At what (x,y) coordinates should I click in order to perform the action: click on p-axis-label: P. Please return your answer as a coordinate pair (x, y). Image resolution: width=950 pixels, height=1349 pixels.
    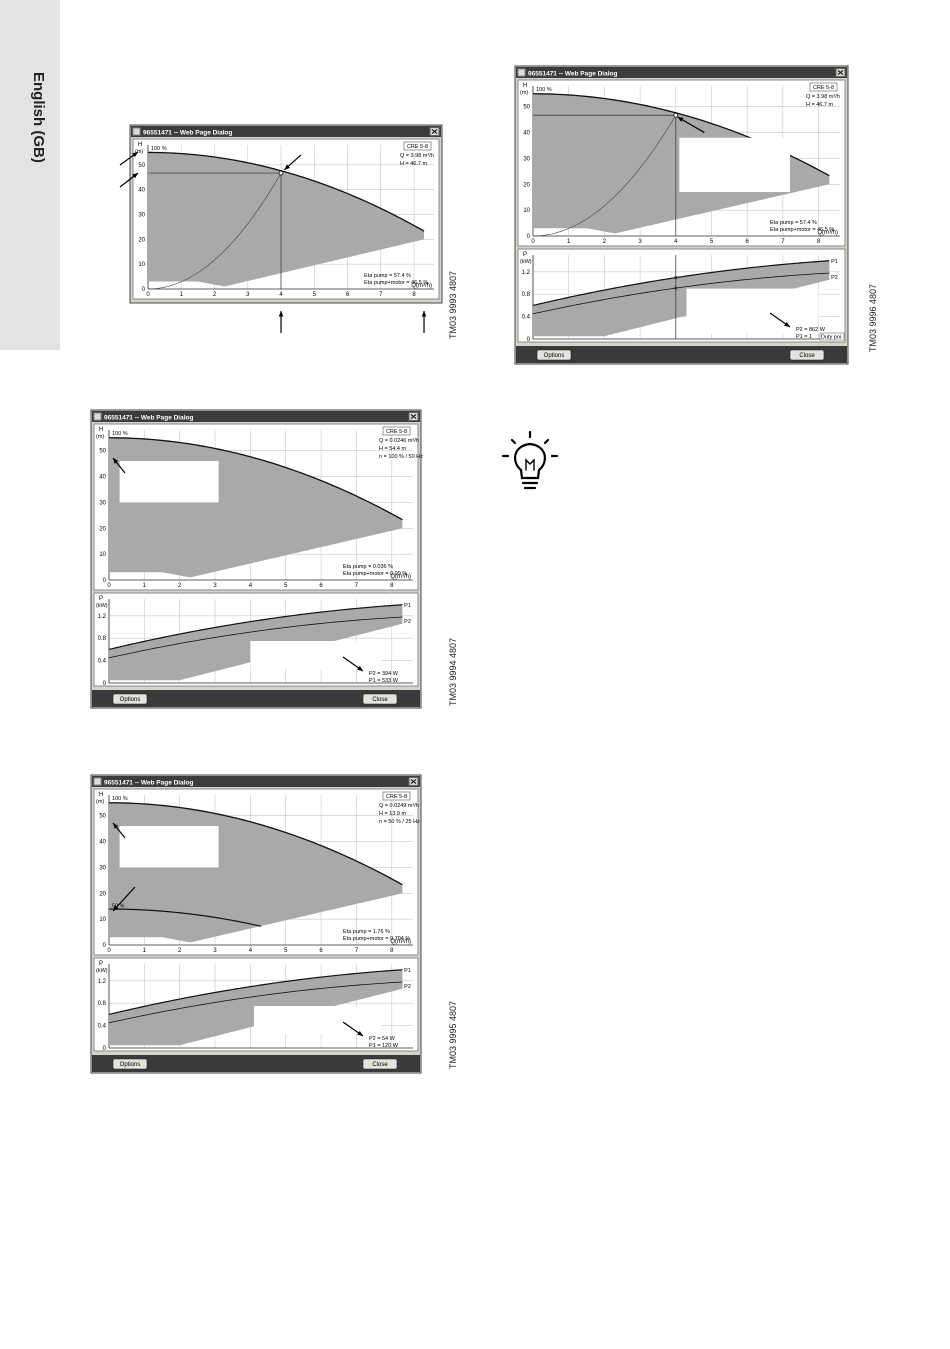
    Looking at the image, I should click on (101, 599).